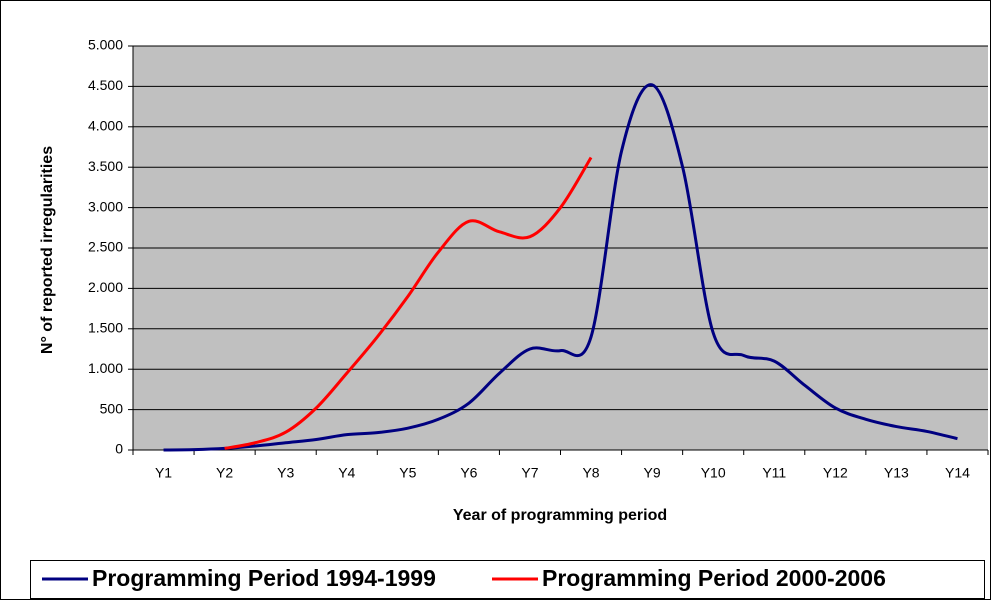  I want to click on x-tick-label: Y1, so click(163, 473).